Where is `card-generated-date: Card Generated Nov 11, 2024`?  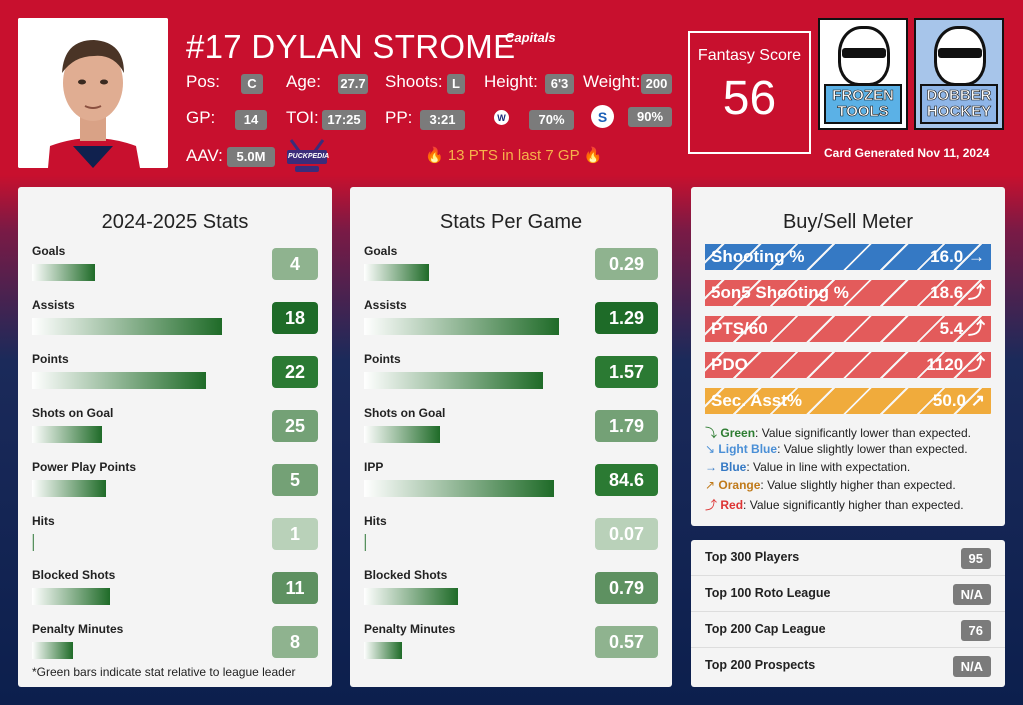
card-generated-date: Card Generated Nov 11, 2024 is located at coordinates (907, 153).